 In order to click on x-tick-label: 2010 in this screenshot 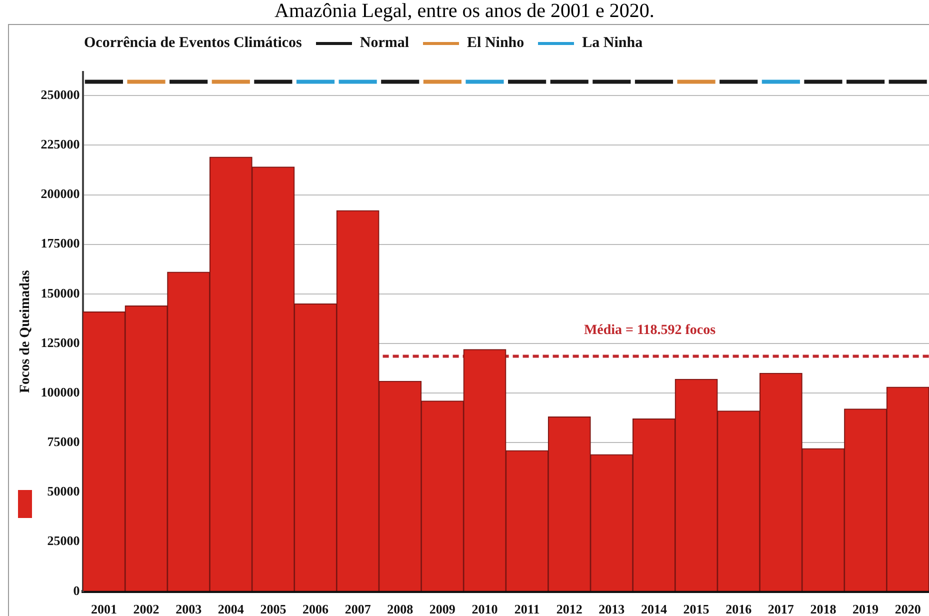, I will do `click(485, 609)`.